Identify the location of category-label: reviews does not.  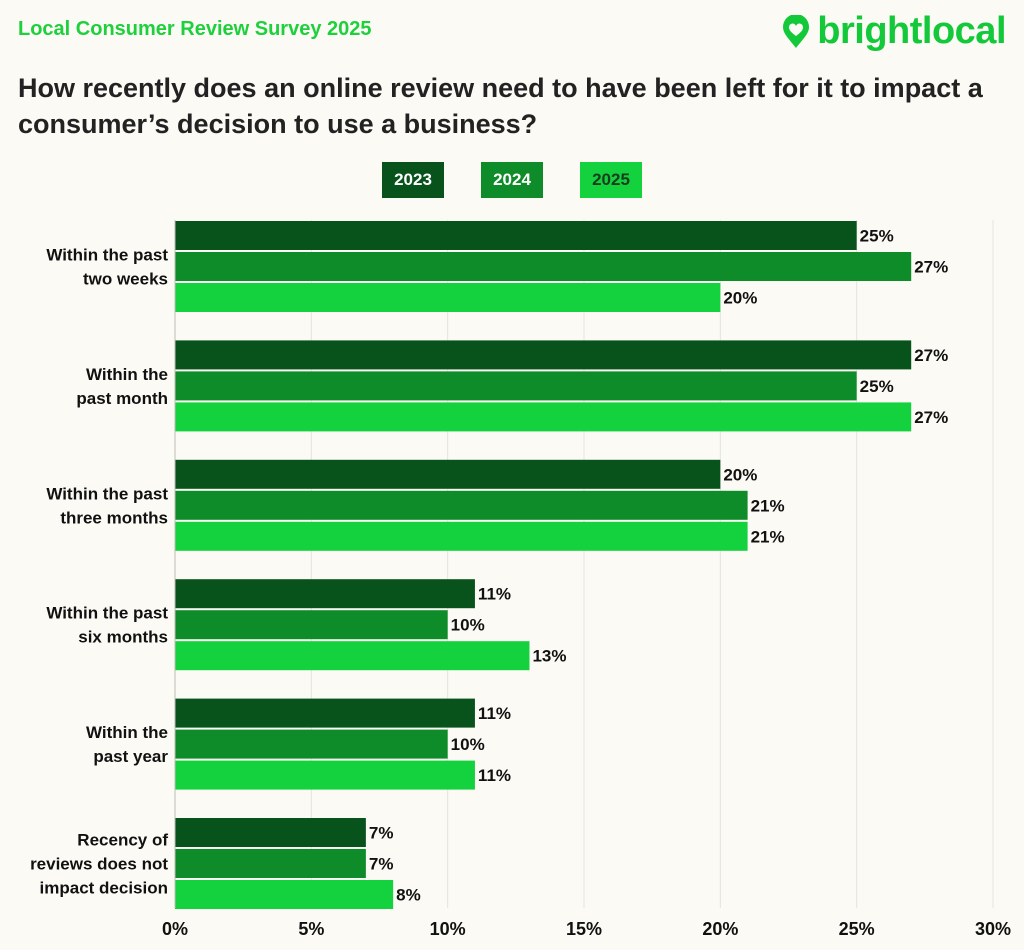
(99, 864).